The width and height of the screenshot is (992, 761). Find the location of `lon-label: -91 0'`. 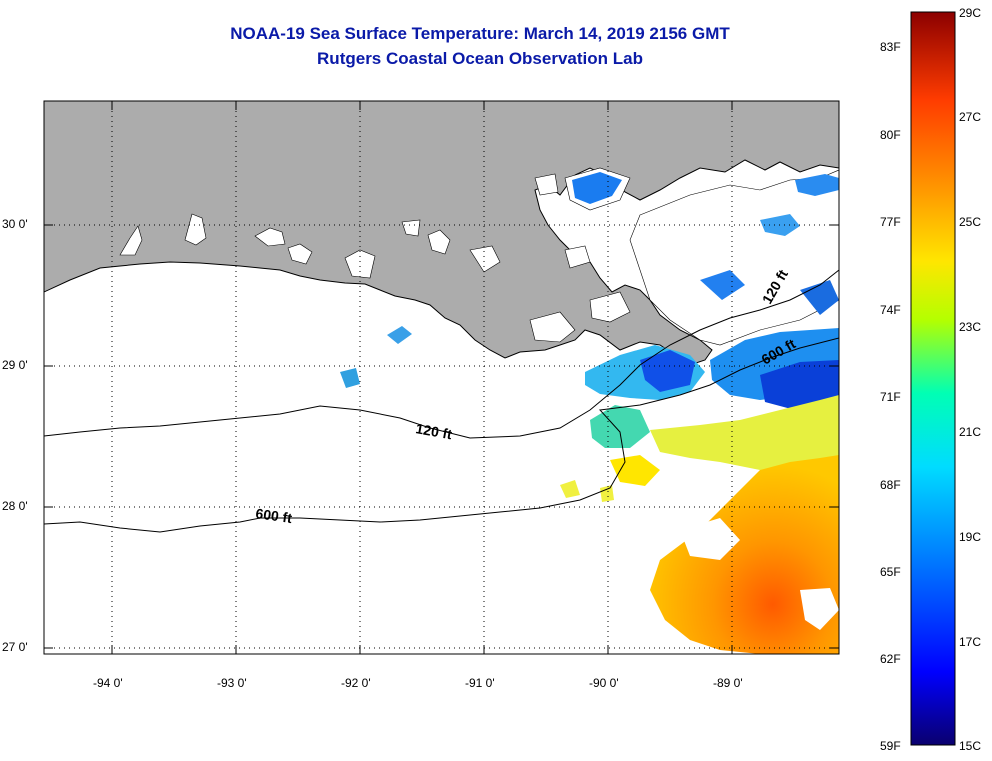

lon-label: -91 0' is located at coordinates (480, 683).